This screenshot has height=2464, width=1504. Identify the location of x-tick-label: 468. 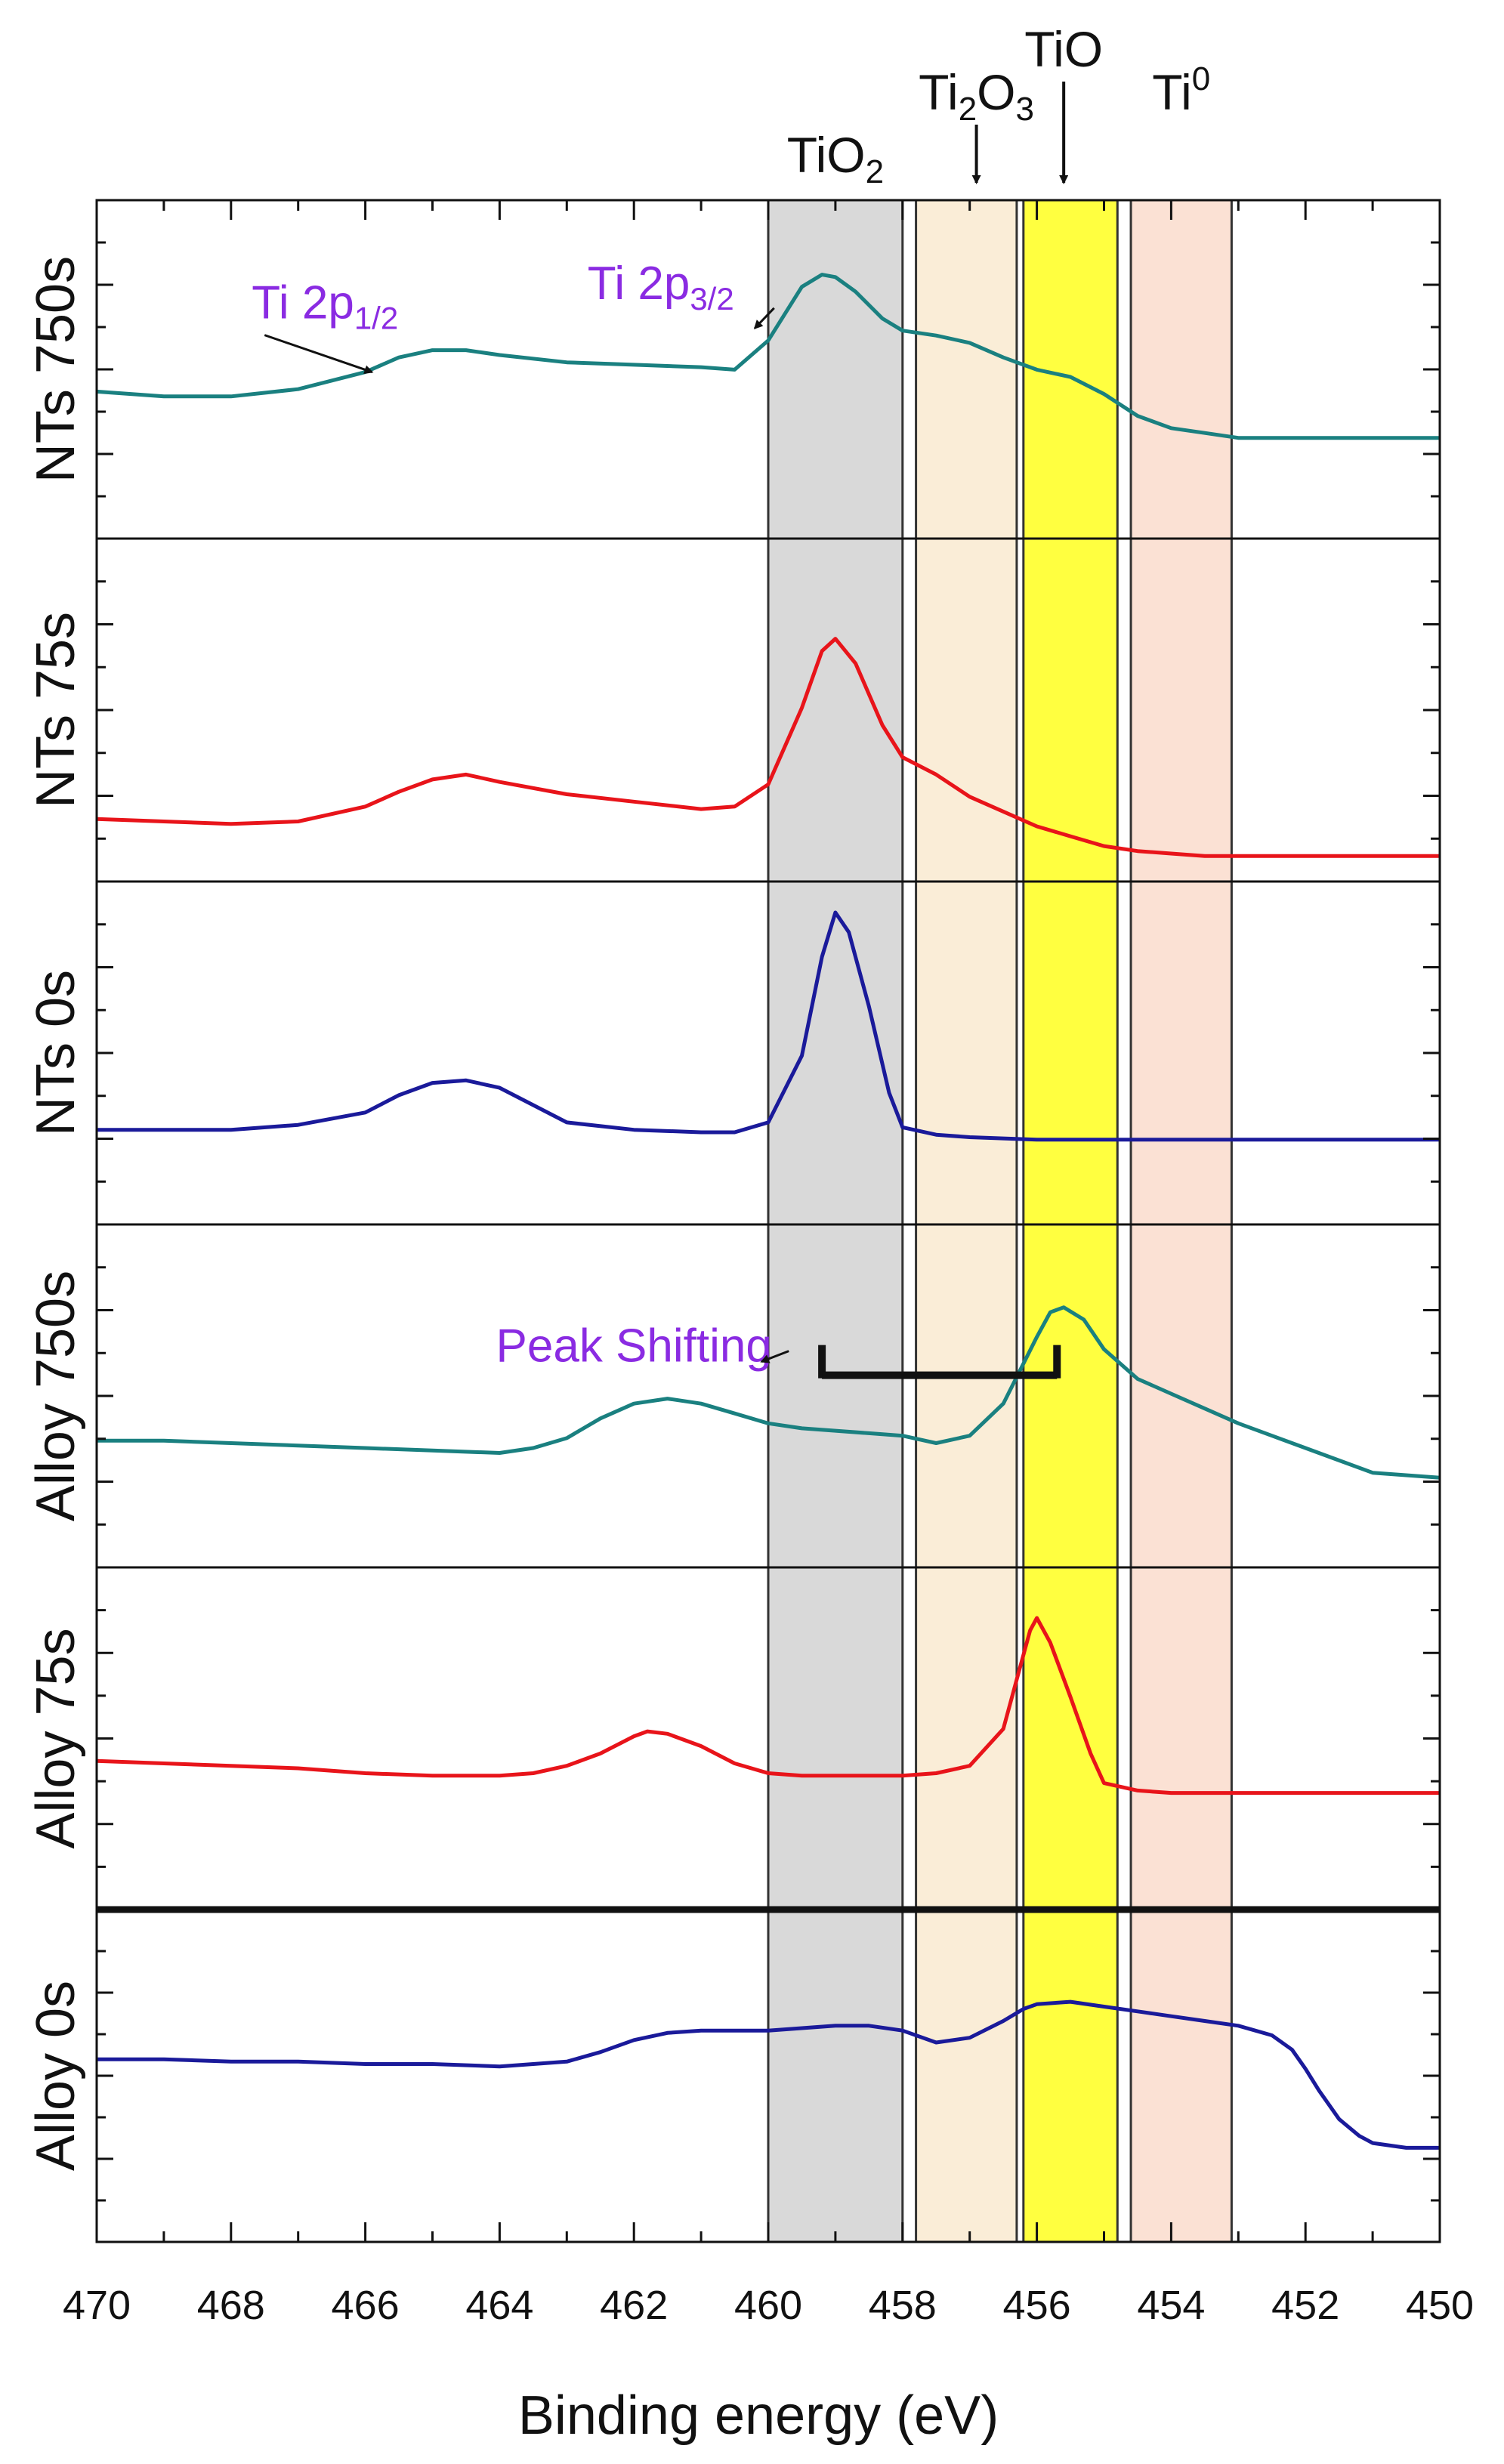
(231, 2306).